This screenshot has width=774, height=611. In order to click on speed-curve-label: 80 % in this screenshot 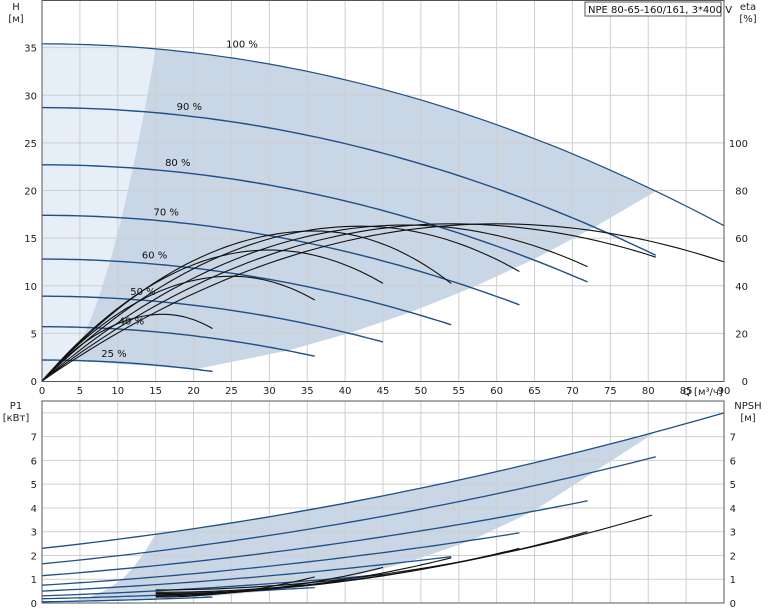, I will do `click(177, 163)`.